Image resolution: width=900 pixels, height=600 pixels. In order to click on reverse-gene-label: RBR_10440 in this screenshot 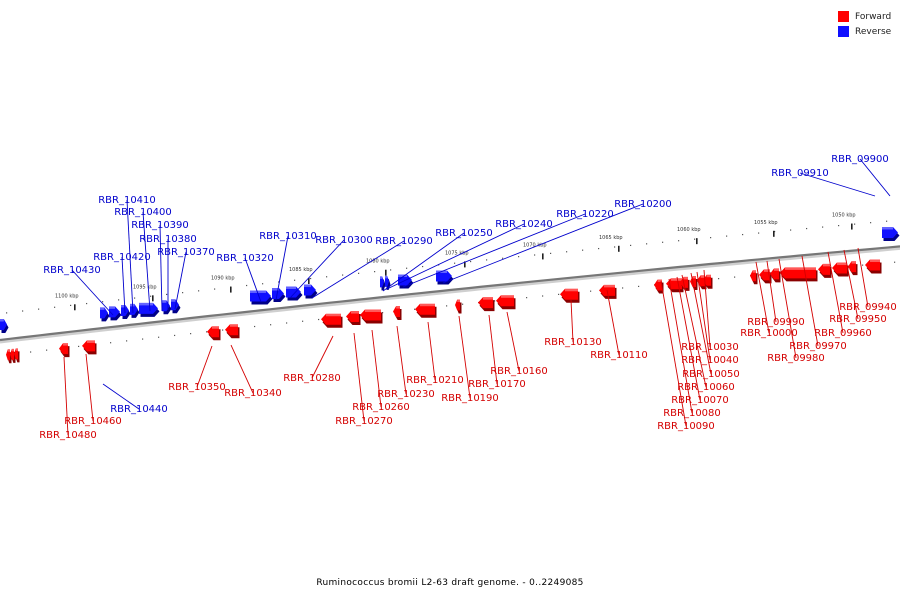, I will do `click(135, 399)`.